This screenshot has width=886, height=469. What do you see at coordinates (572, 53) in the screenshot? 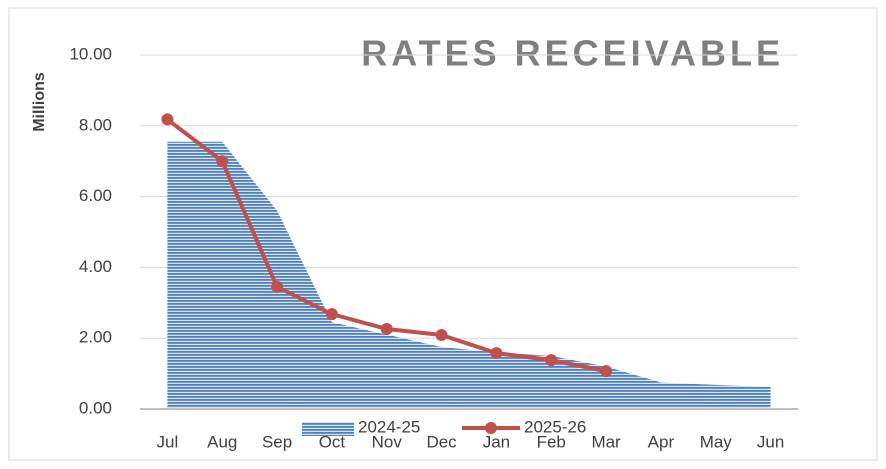
I see `chart-title: RATES RECEIVABLE` at bounding box center [572, 53].